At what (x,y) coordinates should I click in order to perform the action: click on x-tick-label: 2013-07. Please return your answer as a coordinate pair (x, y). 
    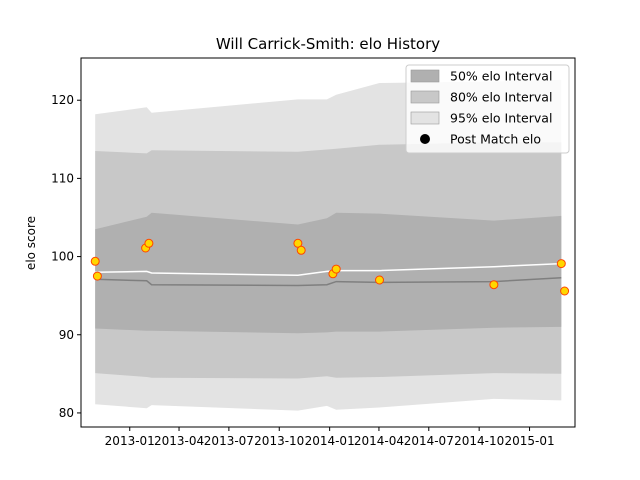
    Looking at the image, I should click on (229, 441).